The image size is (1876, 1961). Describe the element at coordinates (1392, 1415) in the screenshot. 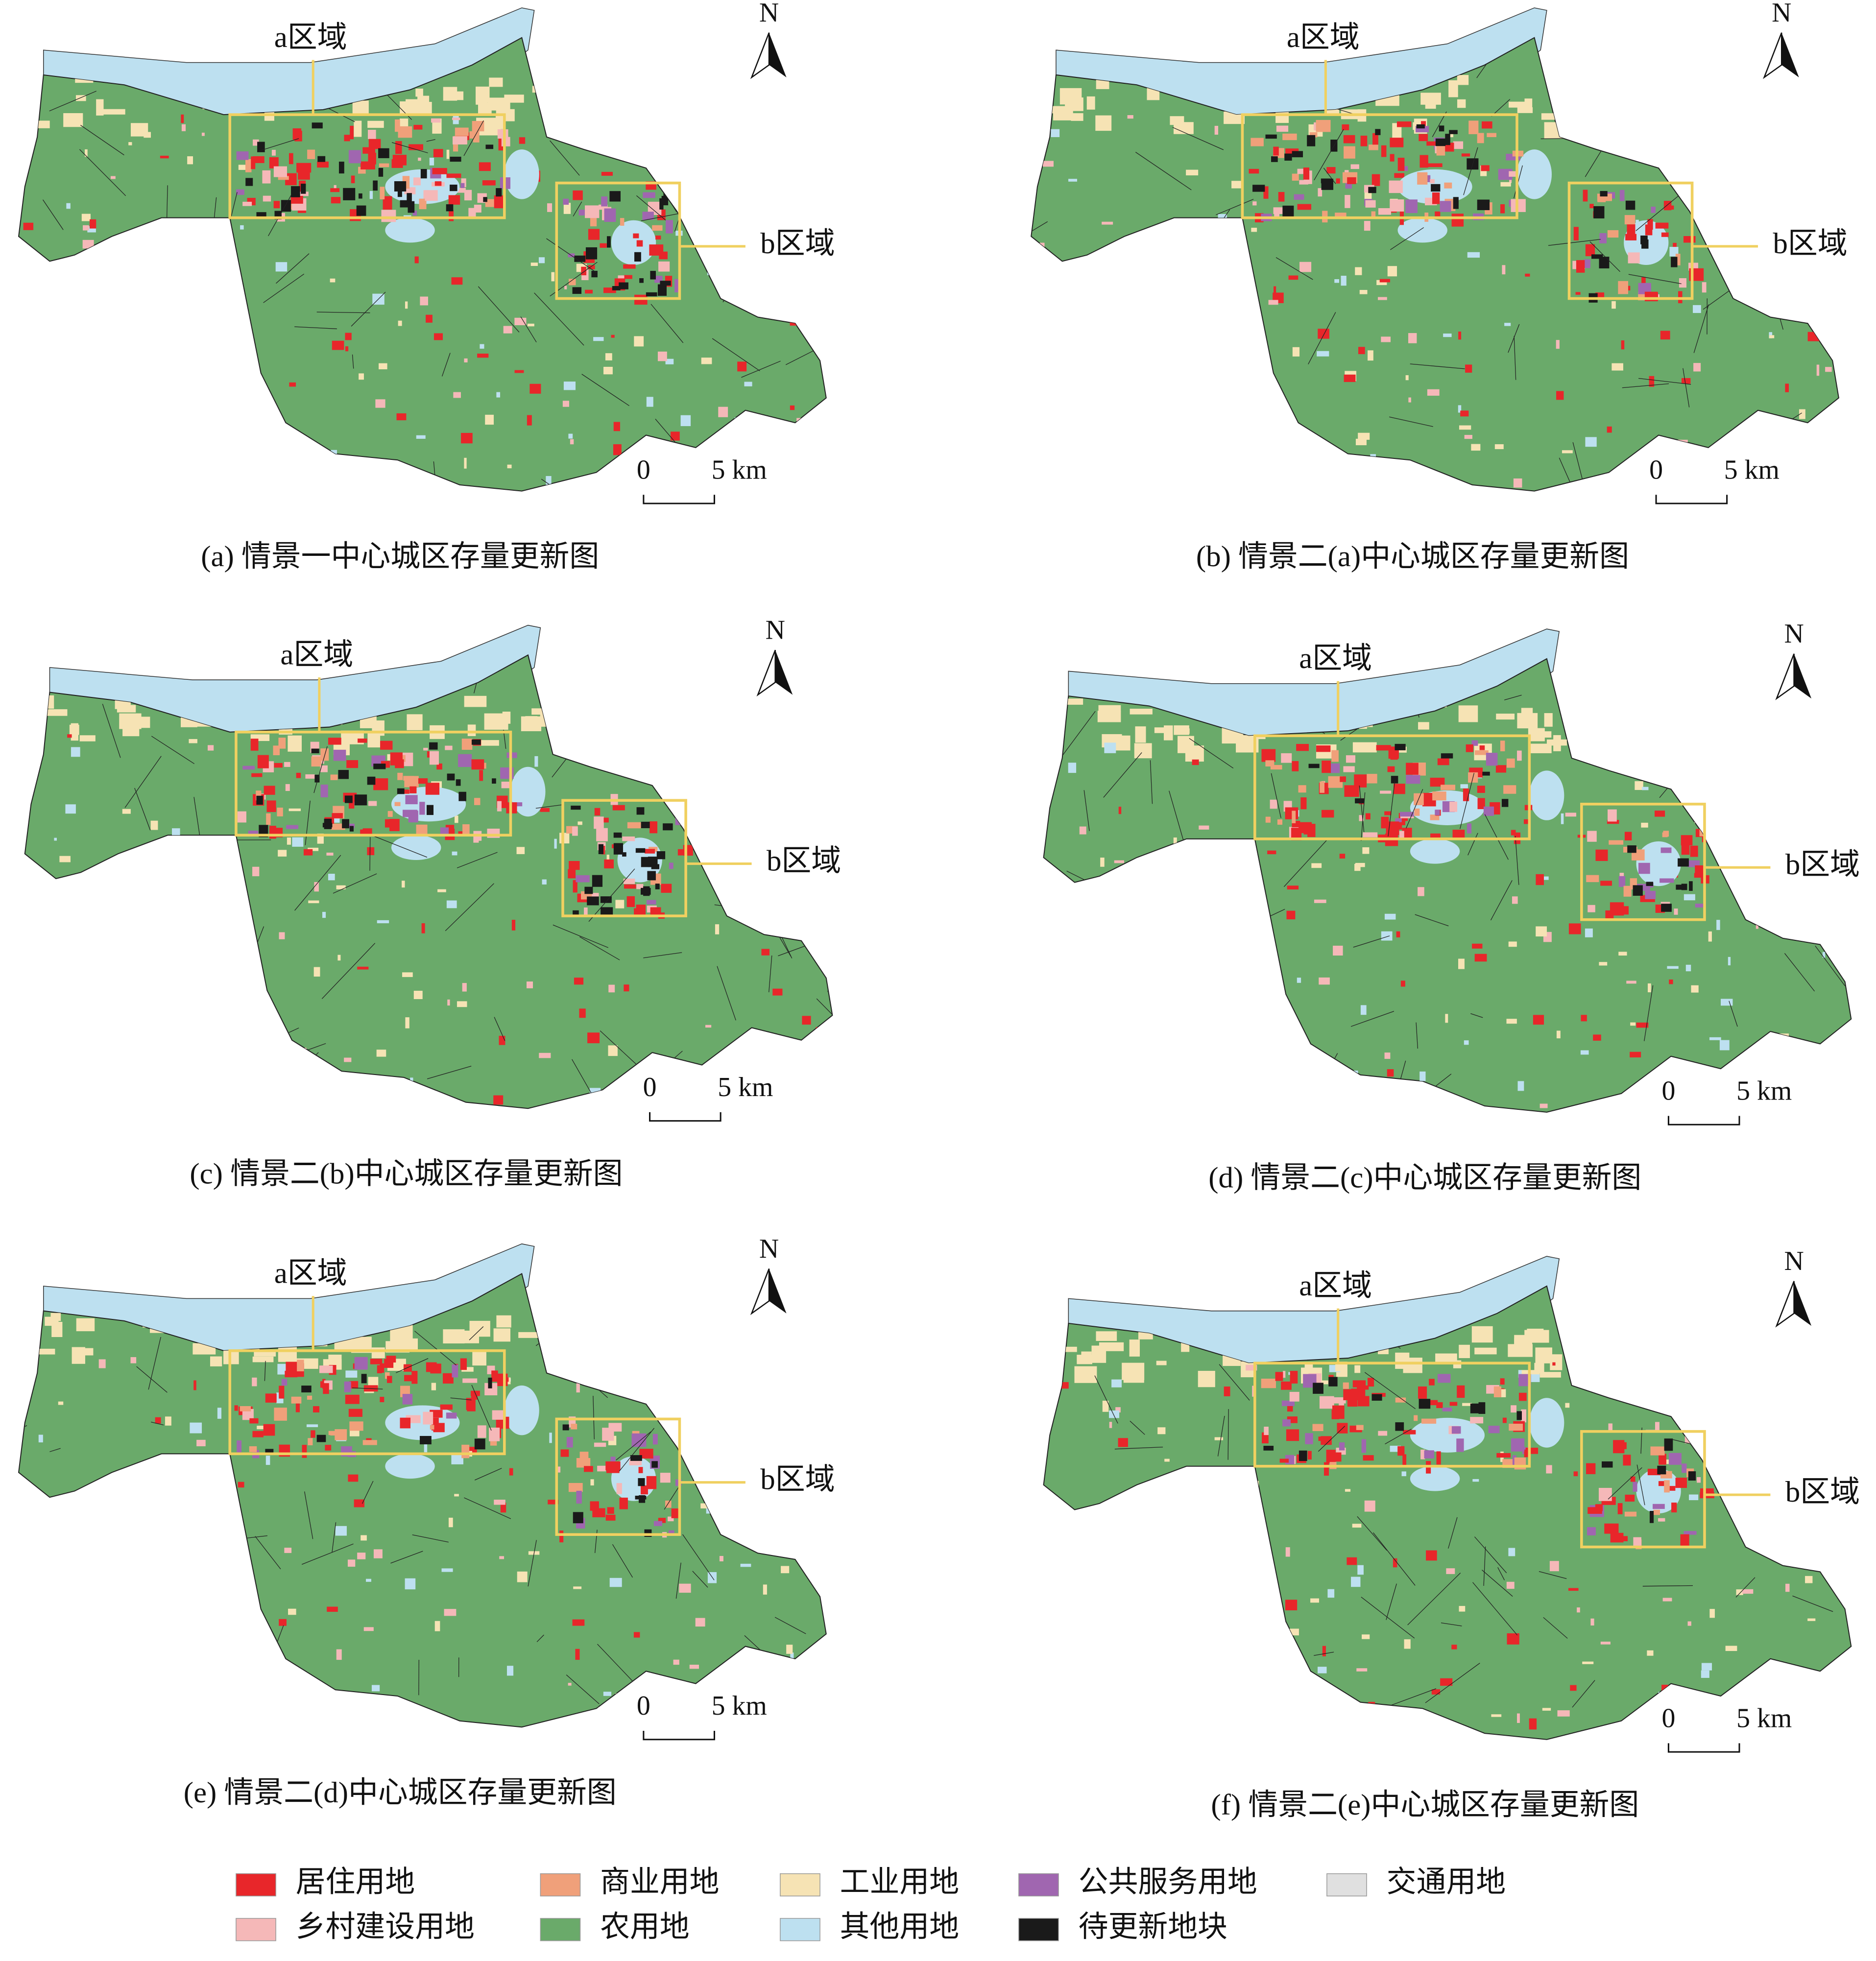

I see `region-a-box` at that location.